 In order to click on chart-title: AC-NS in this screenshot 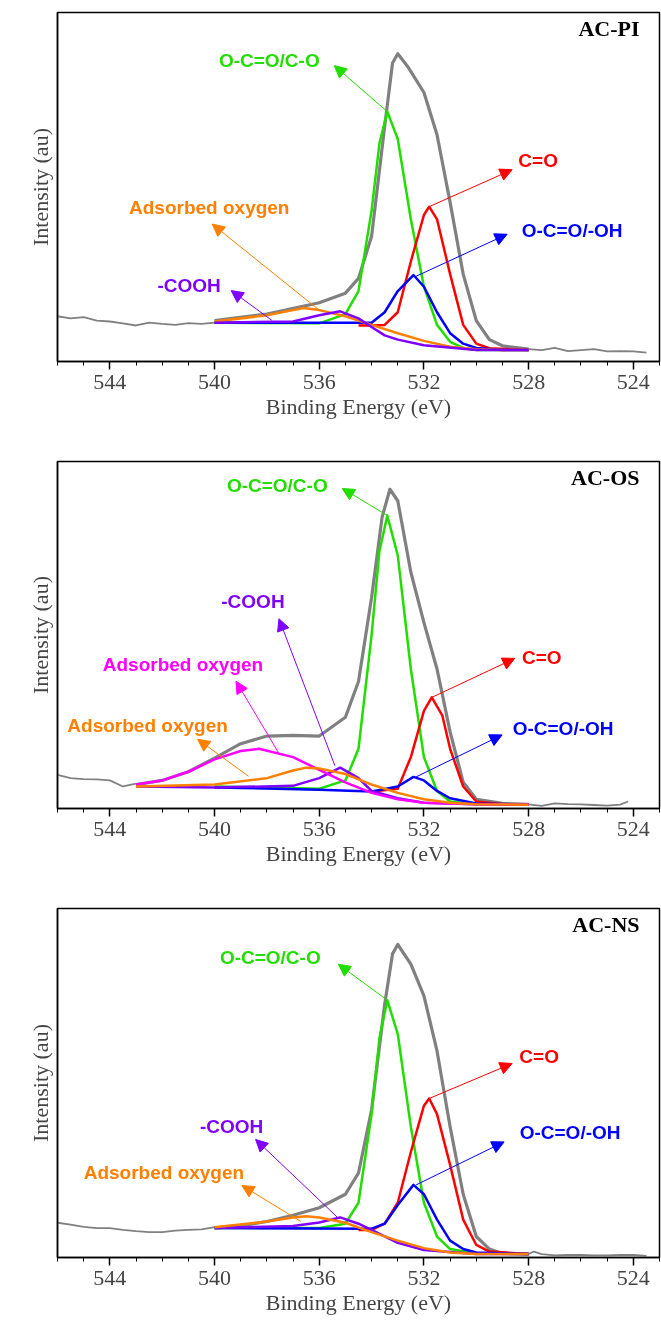, I will do `click(606, 924)`.